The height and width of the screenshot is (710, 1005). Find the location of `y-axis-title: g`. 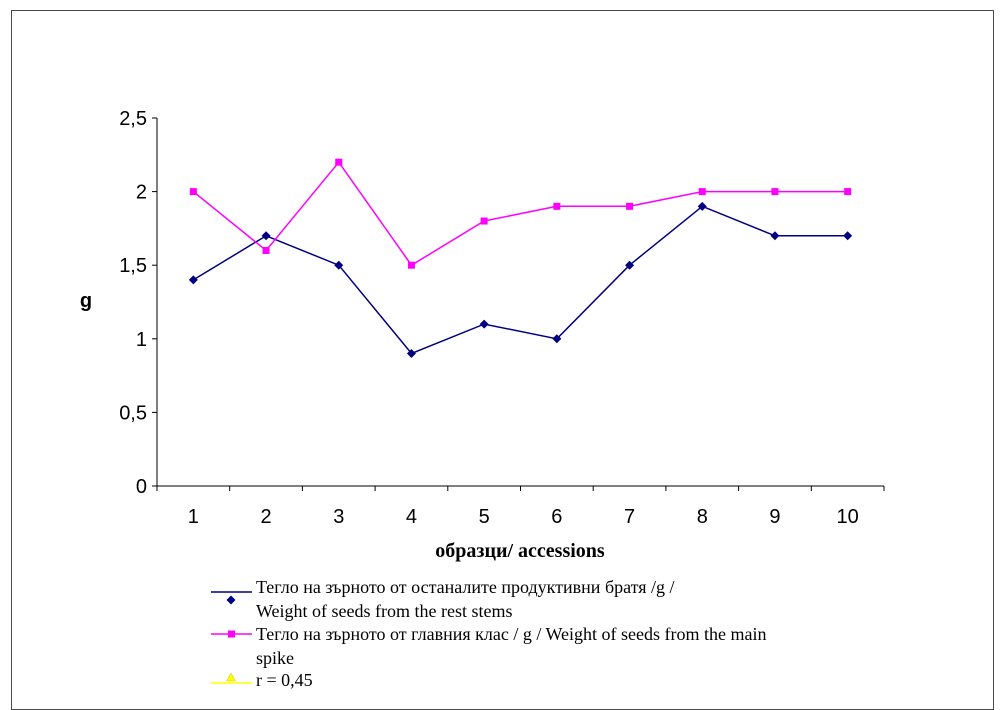

y-axis-title: g is located at coordinates (86, 301).